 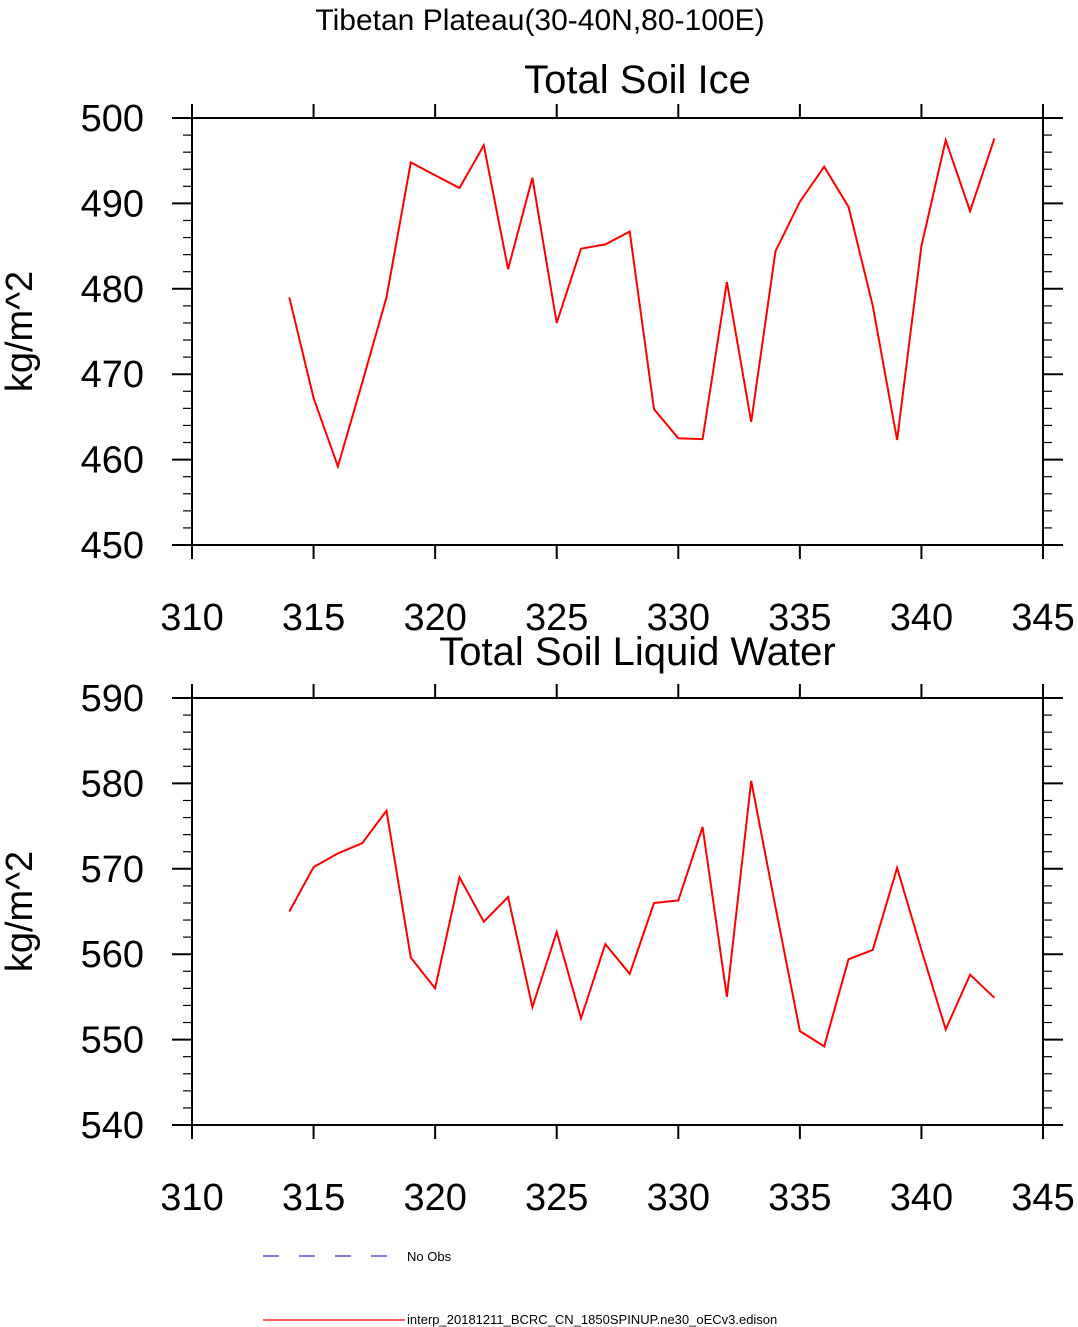 What do you see at coordinates (112, 1126) in the screenshot?
I see `y-tick-label: 540` at bounding box center [112, 1126].